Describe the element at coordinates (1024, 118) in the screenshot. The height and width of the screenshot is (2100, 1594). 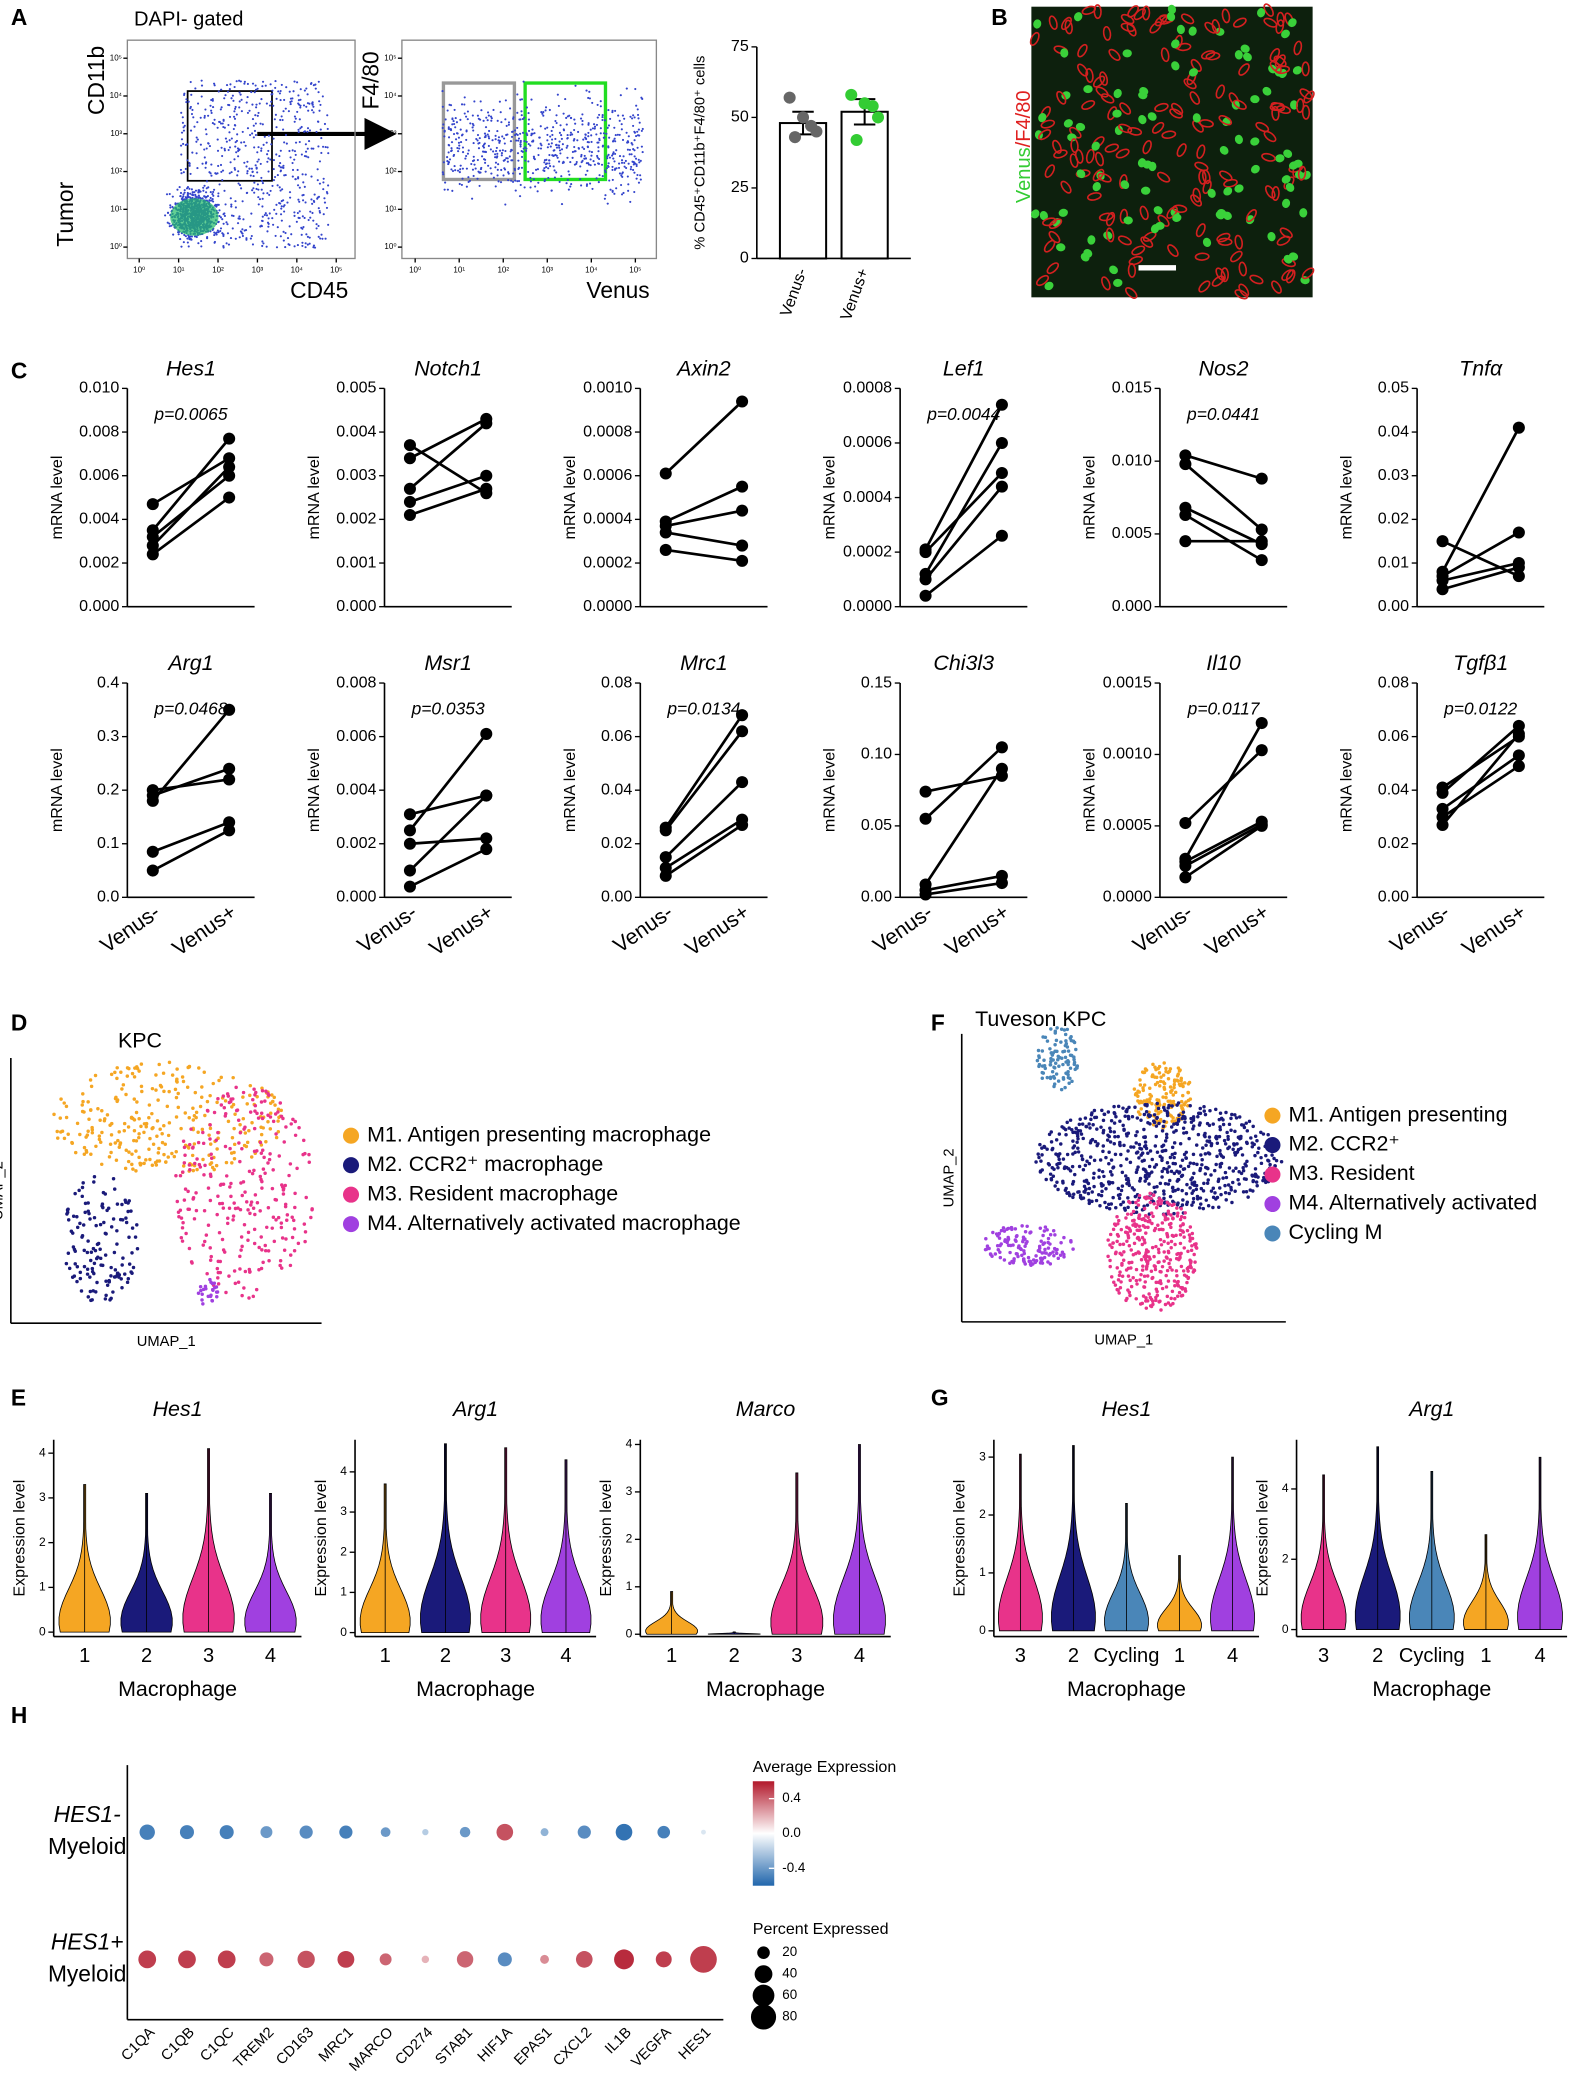
I see `stain-label: /F4/80` at that location.